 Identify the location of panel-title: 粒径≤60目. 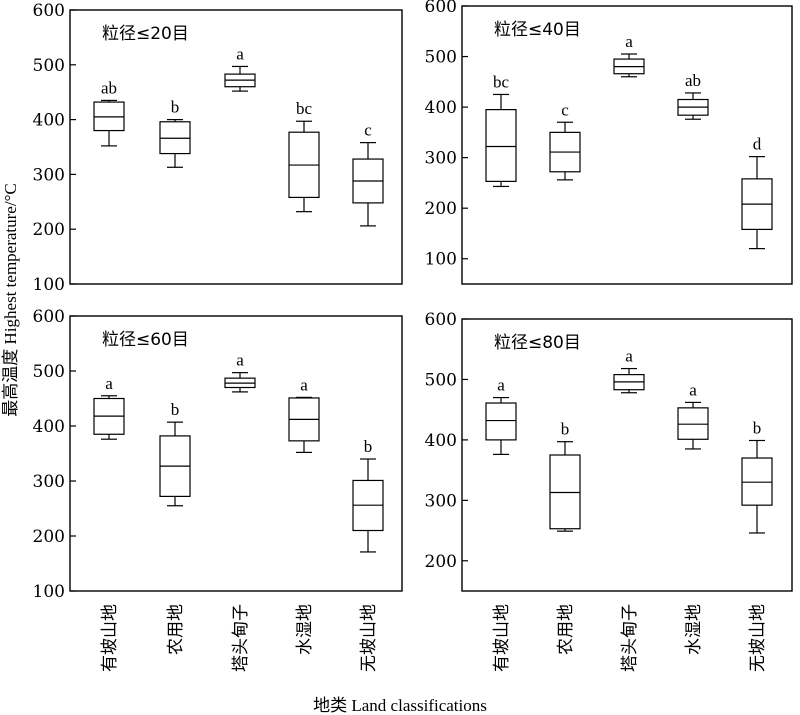
(145, 340).